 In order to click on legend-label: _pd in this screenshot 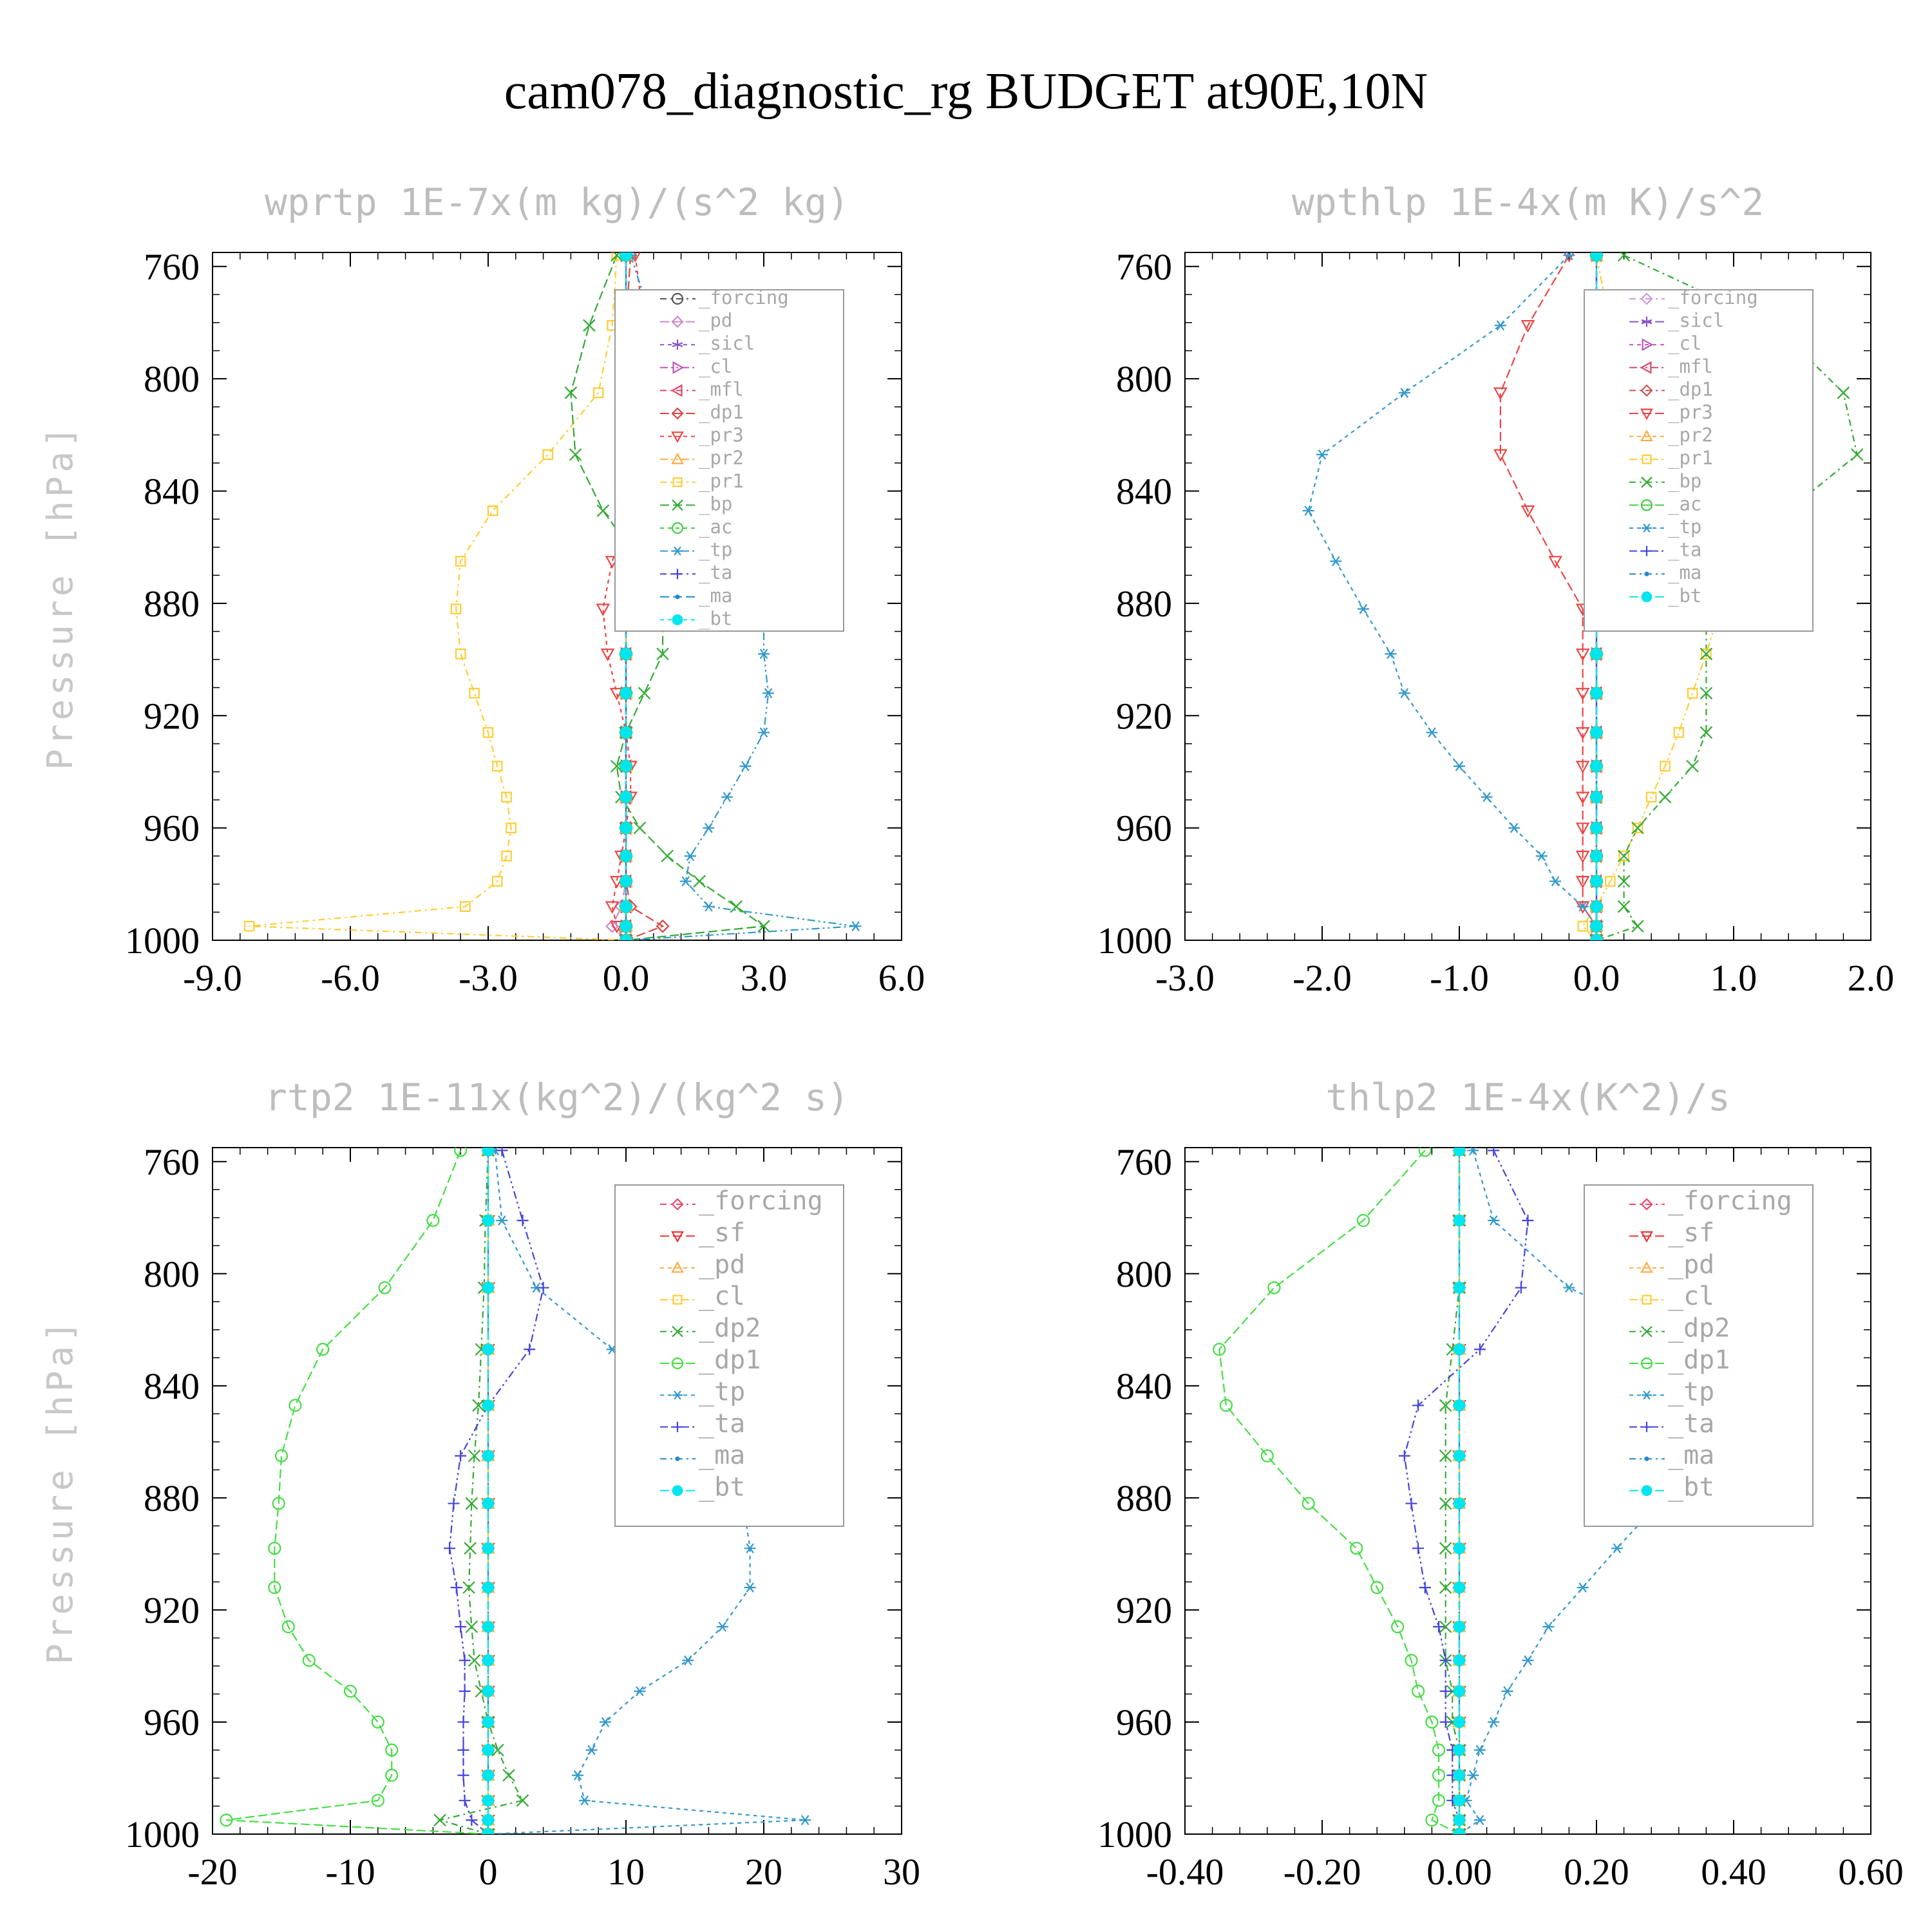, I will do `click(1691, 1265)`.